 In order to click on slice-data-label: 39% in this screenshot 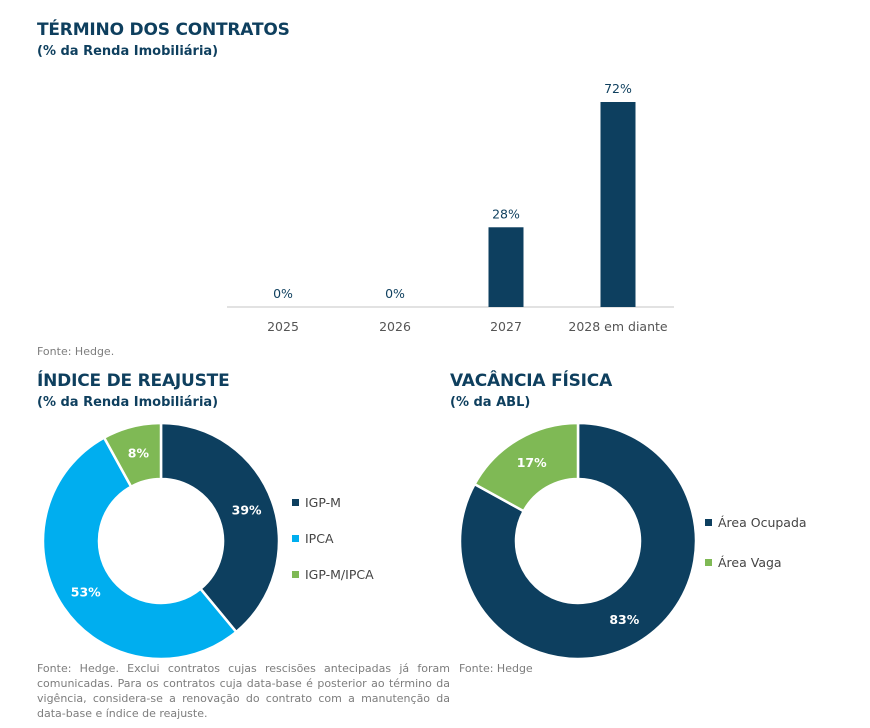, I will do `click(247, 510)`.